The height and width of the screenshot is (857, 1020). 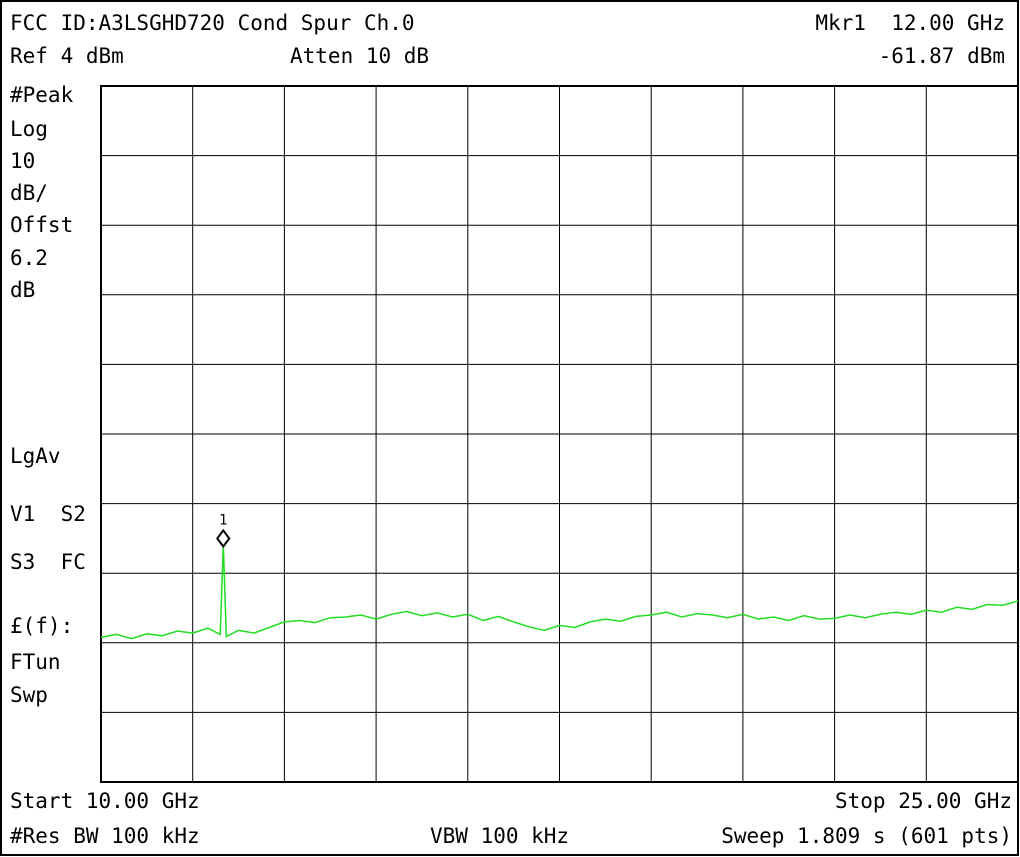 I want to click on marker-label: 1, so click(x=223, y=520).